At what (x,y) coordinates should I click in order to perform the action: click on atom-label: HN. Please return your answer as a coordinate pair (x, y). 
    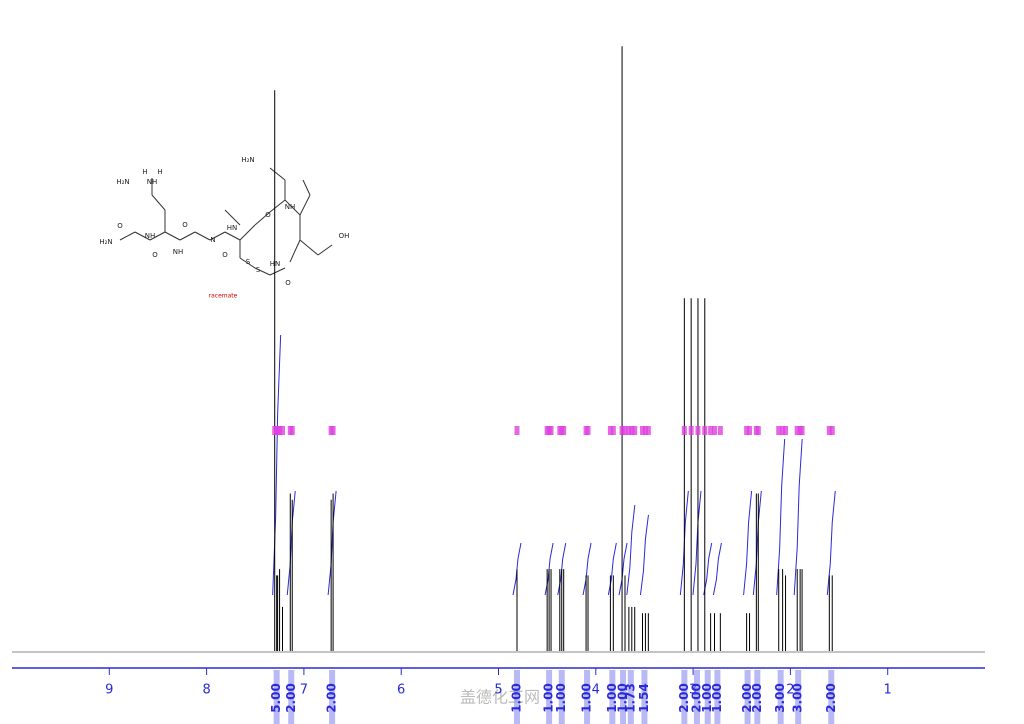
    Looking at the image, I should click on (232, 228).